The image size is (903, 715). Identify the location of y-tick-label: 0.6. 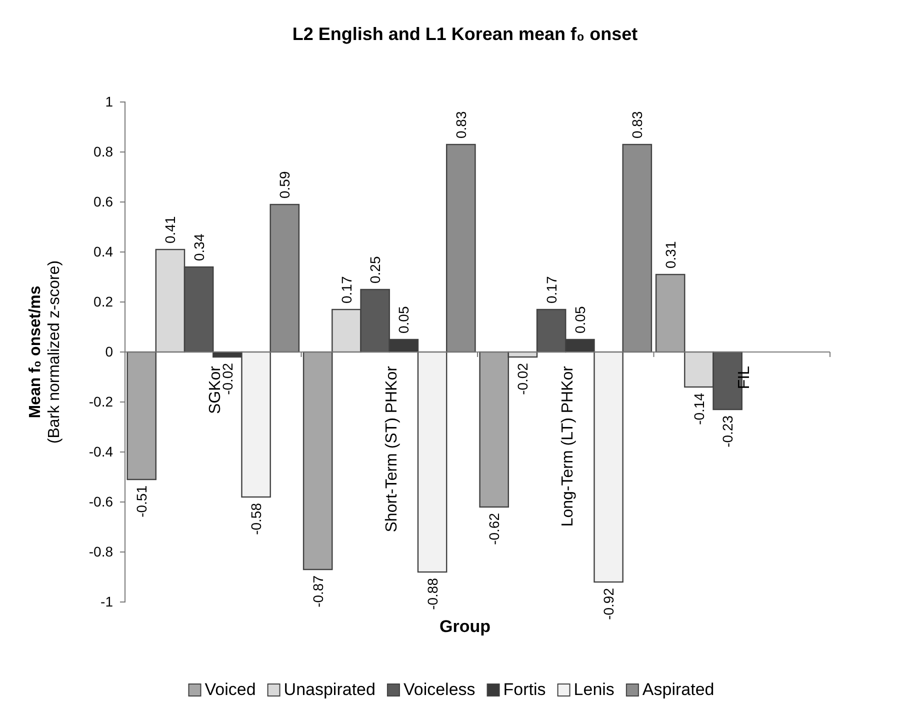
(104, 201).